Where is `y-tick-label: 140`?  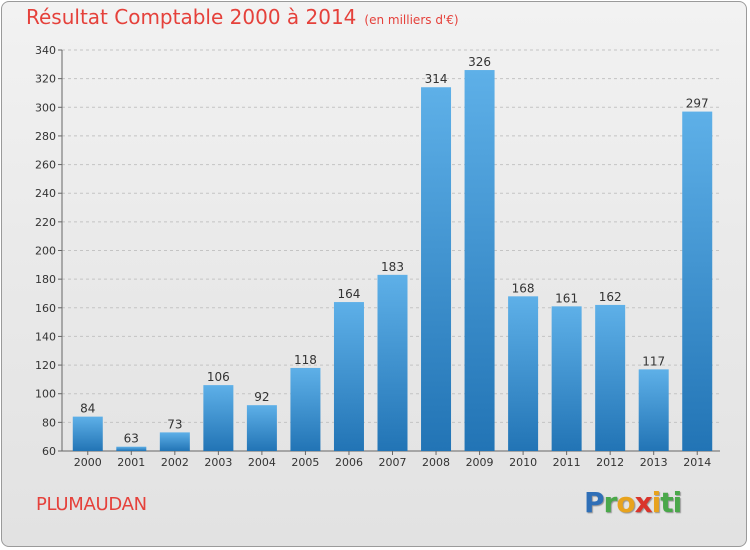 y-tick-label: 140 is located at coordinates (45, 336).